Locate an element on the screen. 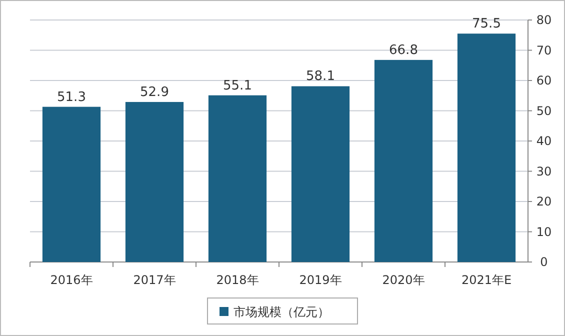  data-label: 52.9 is located at coordinates (154, 92).